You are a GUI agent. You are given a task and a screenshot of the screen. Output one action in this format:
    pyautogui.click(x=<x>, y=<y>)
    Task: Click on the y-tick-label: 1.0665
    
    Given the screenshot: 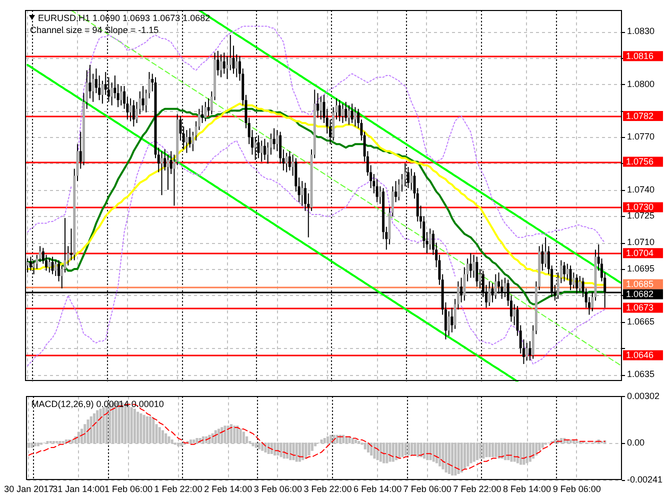 What is the action you would take?
    pyautogui.click(x=641, y=321)
    